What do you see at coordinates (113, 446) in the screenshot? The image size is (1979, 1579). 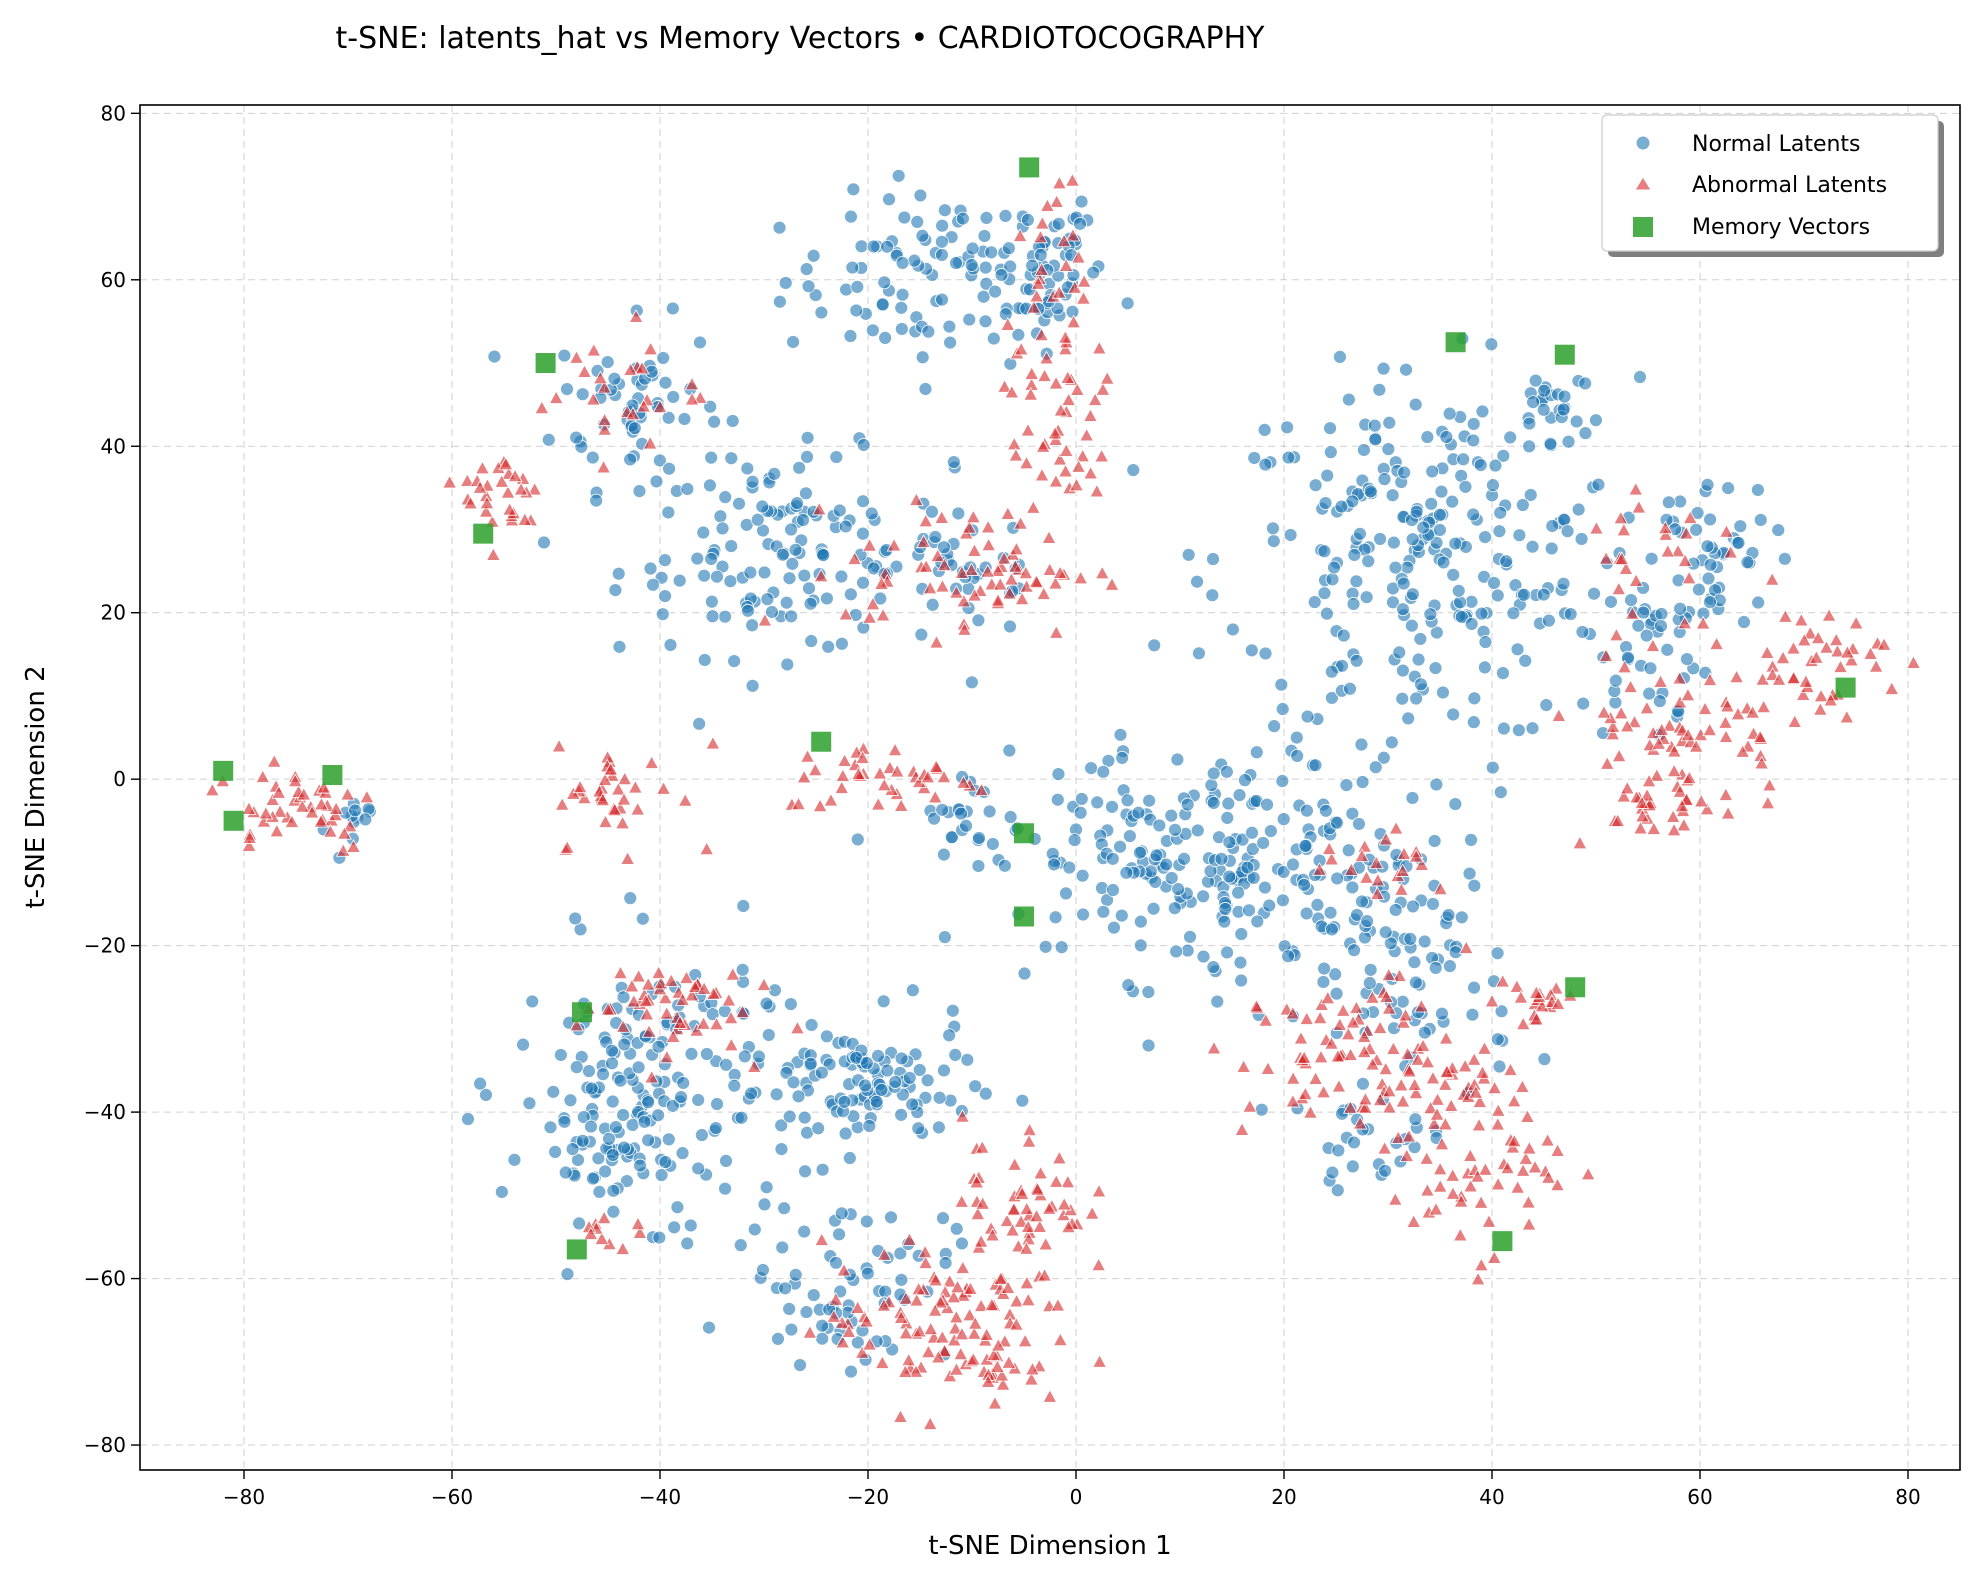 I see `y-tick-label: 40` at bounding box center [113, 446].